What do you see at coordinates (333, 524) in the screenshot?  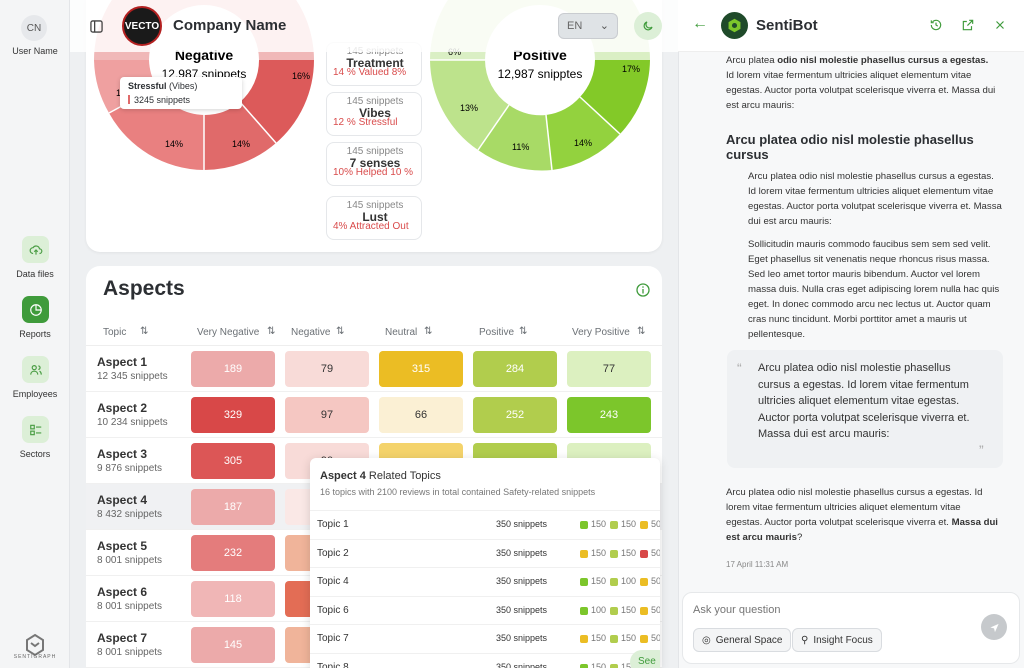 I see `topic-name: Topic 1` at bounding box center [333, 524].